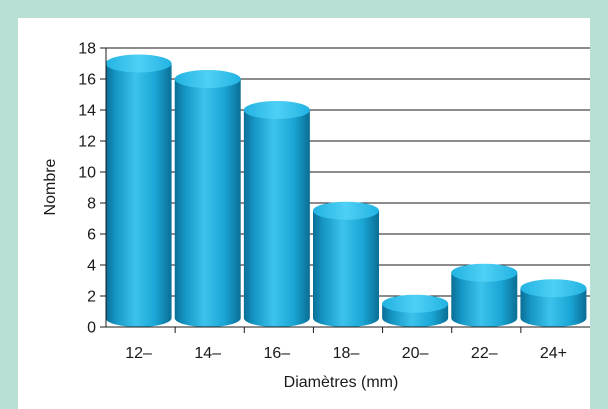 This screenshot has width=608, height=409. What do you see at coordinates (91, 266) in the screenshot?
I see `y-tick-label: 4` at bounding box center [91, 266].